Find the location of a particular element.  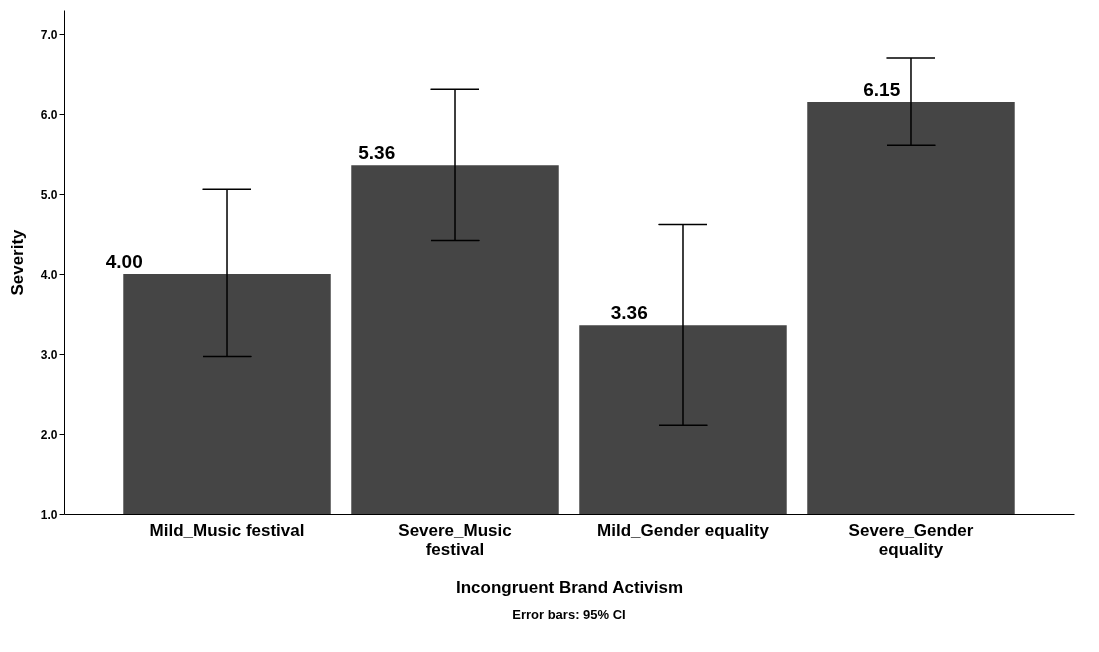

x-tick-label: Severe_Music festival is located at coordinates (455, 539).